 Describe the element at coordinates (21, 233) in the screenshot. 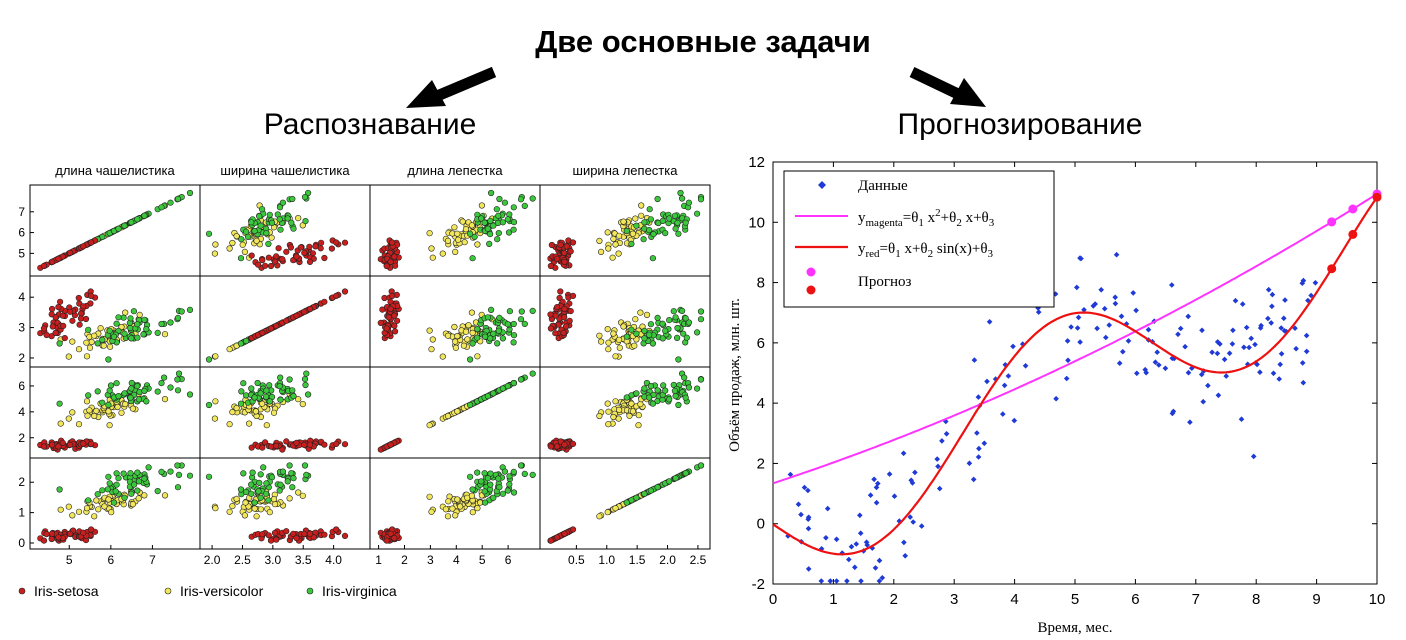

I see `y-tick-label: 6` at that location.